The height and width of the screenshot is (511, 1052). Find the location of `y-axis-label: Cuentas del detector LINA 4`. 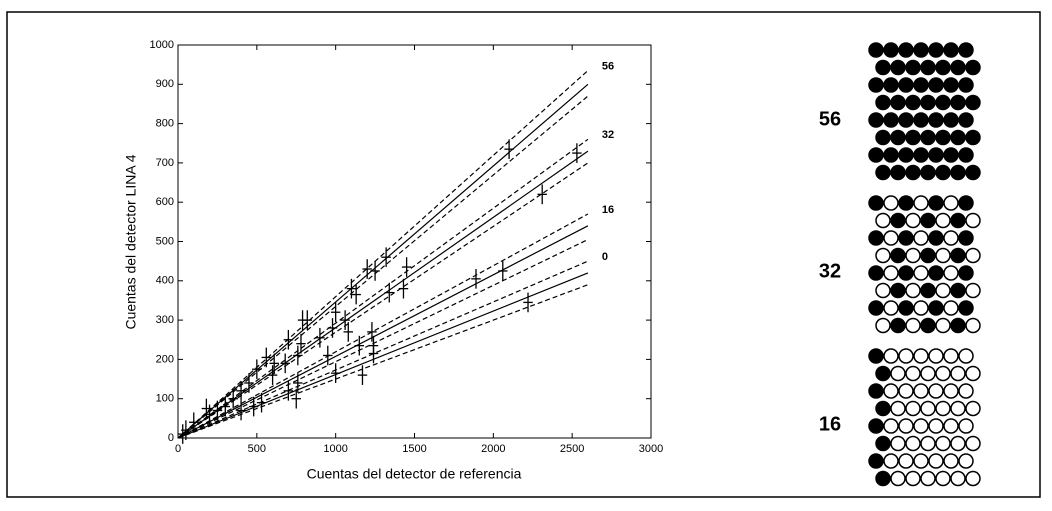

y-axis-label: Cuentas del detector LINA 4 is located at coordinates (131, 241).